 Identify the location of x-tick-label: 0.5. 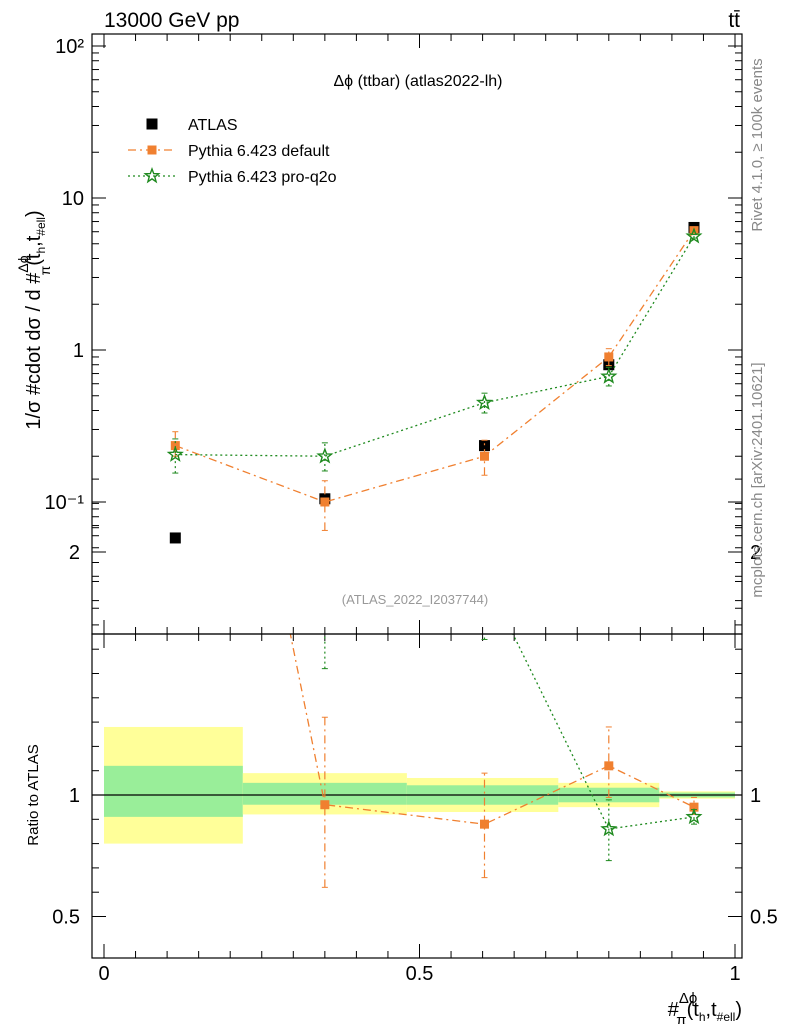
(420, 974).